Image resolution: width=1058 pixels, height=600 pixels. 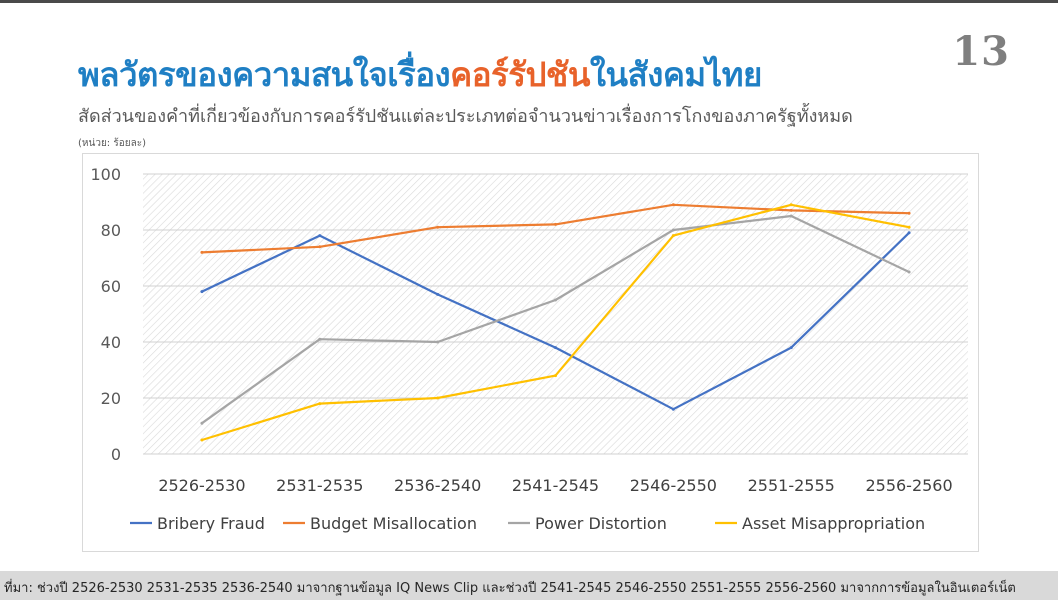 What do you see at coordinates (319, 485) in the screenshot?
I see `x-tick-label: 2531-2535` at bounding box center [319, 485].